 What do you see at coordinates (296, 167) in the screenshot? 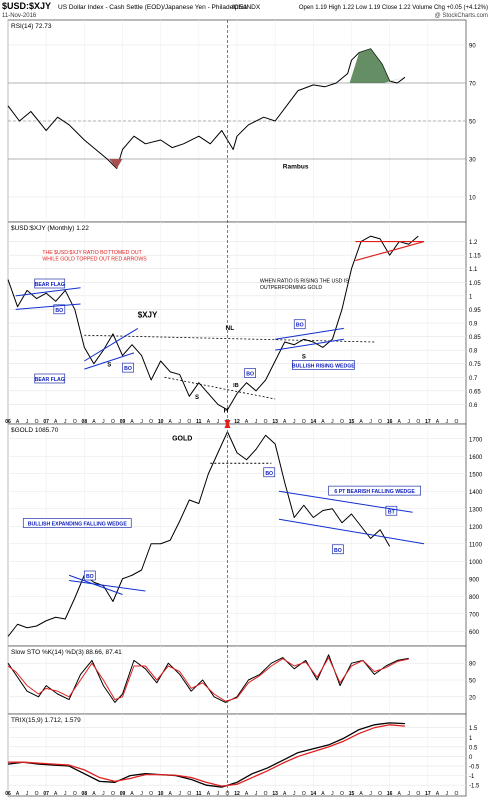
I see `annotation: Rambus` at bounding box center [296, 167].